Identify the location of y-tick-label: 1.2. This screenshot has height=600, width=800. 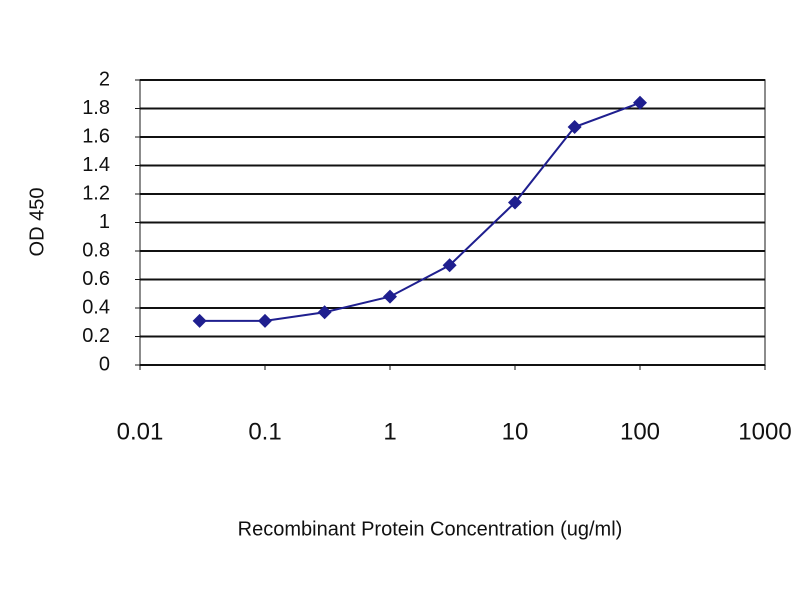
(96, 193).